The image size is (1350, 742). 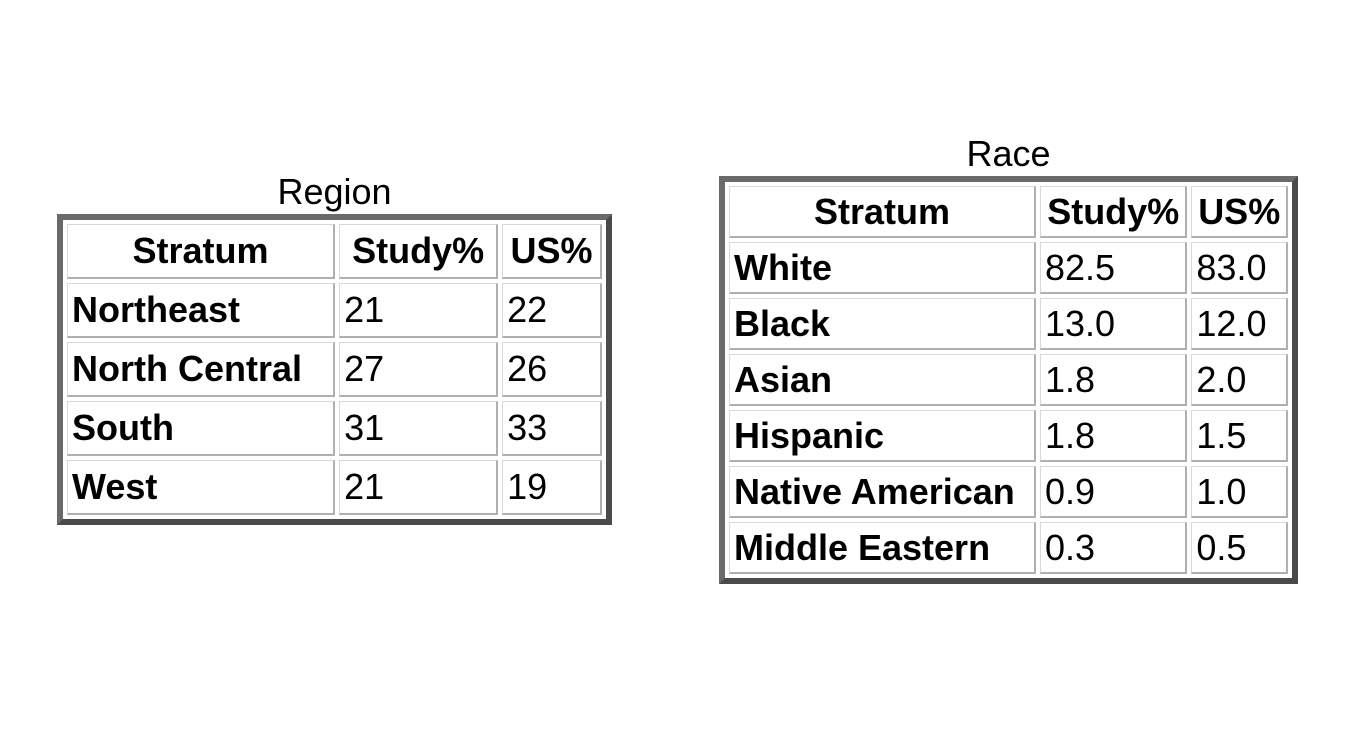 I want to click on us-pct-cell: 1.0, so click(x=1239, y=492).